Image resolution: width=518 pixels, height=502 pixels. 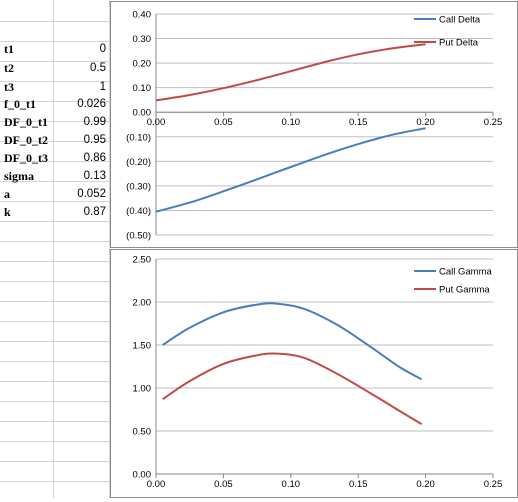 What do you see at coordinates (26, 122) in the screenshot?
I see `cell-label-df-0-t1: DF_0_t1` at bounding box center [26, 122].